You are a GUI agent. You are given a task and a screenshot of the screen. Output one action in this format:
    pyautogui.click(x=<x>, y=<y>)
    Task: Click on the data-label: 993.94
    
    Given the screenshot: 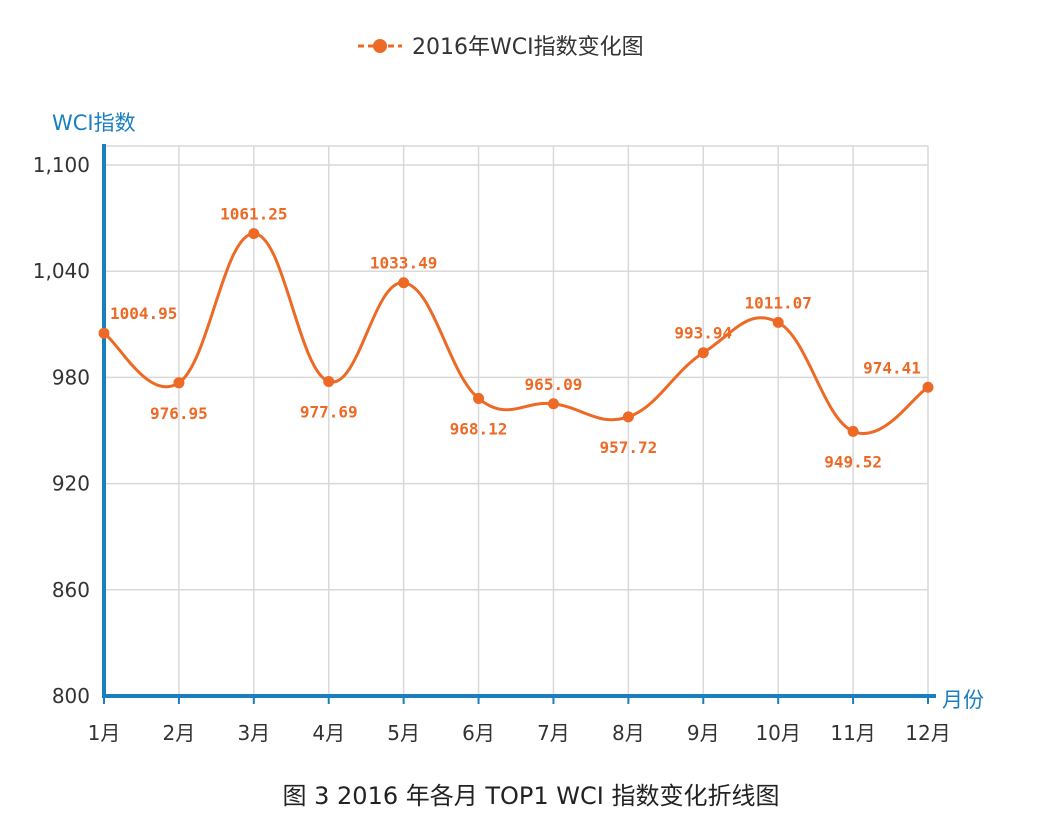 What is the action you would take?
    pyautogui.click(x=703, y=333)
    